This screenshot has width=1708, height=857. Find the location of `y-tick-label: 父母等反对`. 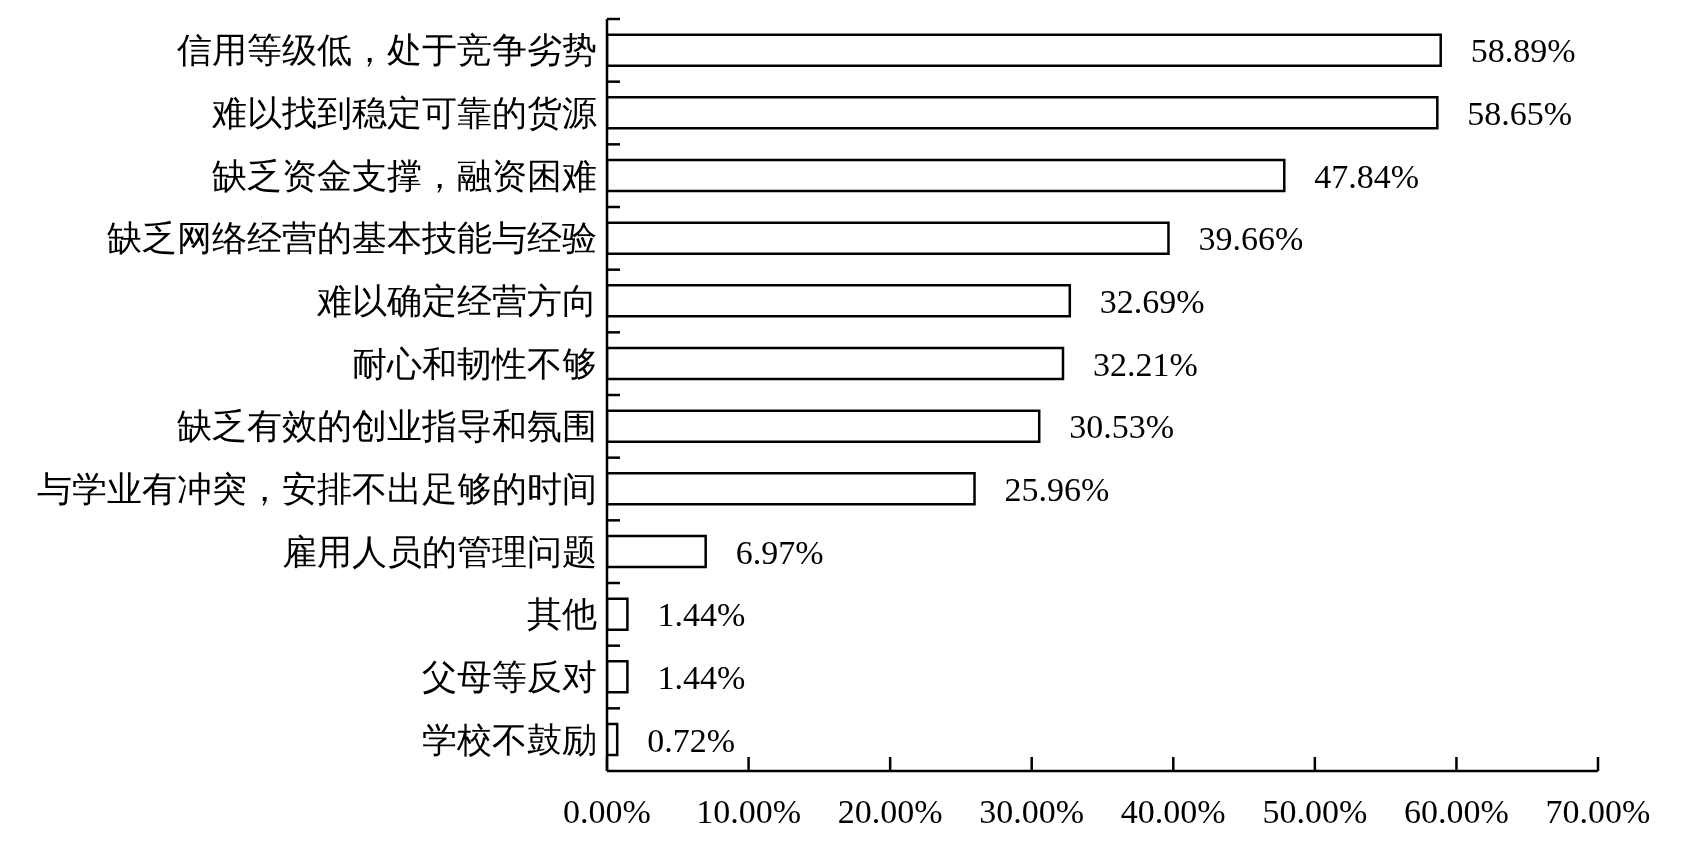

y-tick-label: 父母等反对 is located at coordinates (509, 677).